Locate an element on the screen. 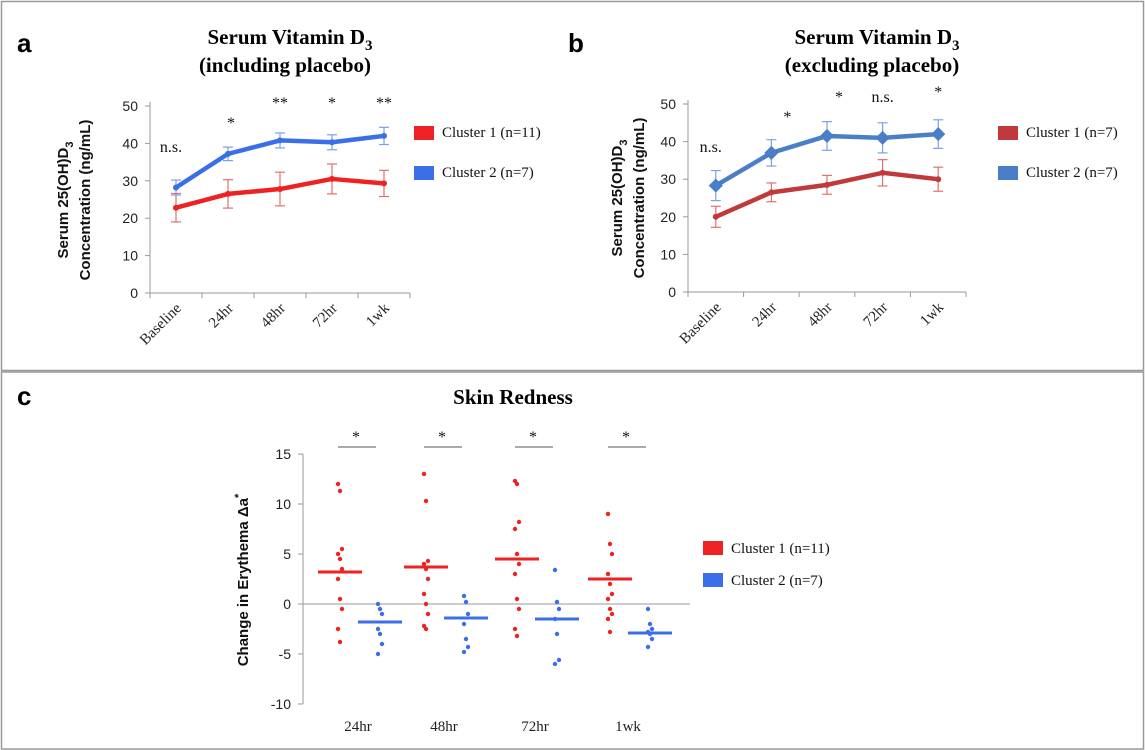 The width and height of the screenshot is (1145, 750). panel-c-x-tick-label: 24hr is located at coordinates (358, 727).